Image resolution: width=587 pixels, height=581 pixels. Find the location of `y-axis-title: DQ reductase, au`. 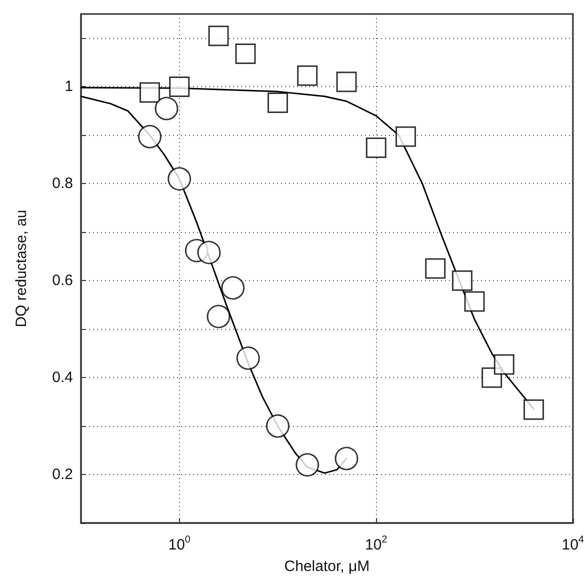

y-axis-title: DQ reductase, au is located at coordinates (21, 269).